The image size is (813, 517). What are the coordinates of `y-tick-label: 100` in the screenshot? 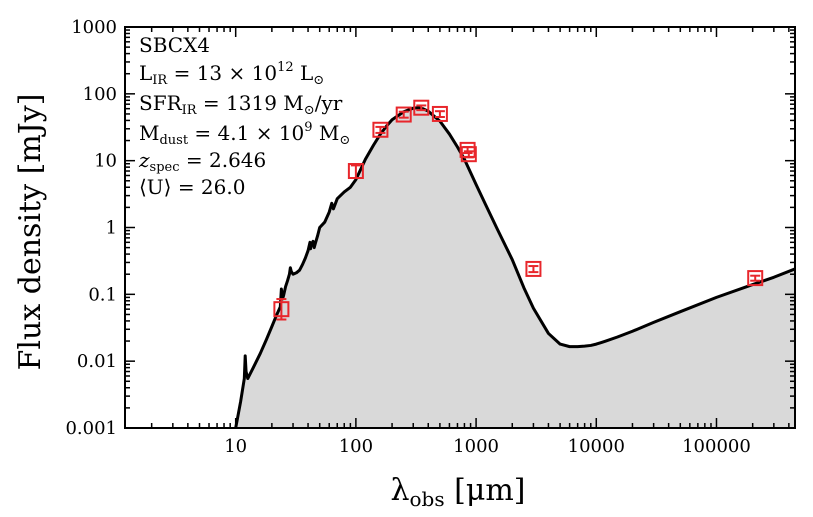 It's located at (100, 94).